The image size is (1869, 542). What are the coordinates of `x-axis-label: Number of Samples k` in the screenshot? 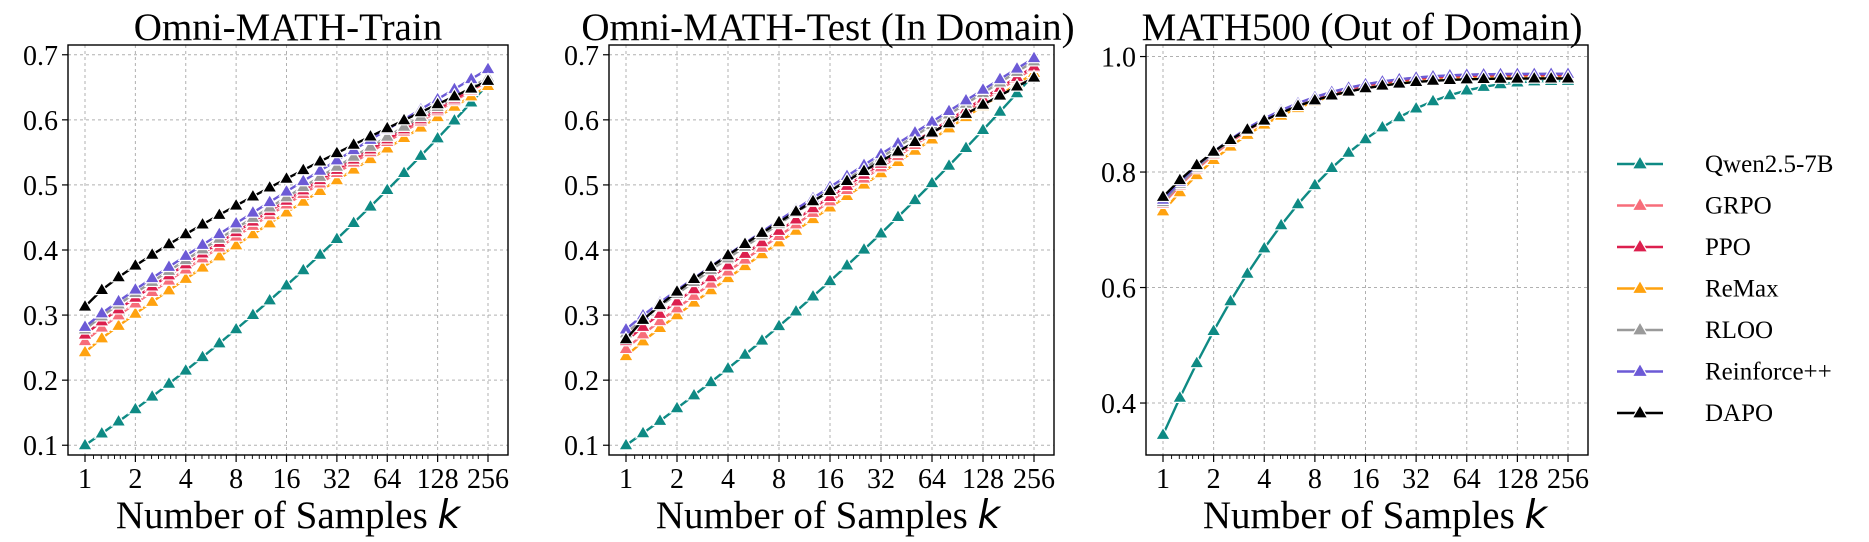 It's located at (1376, 515).